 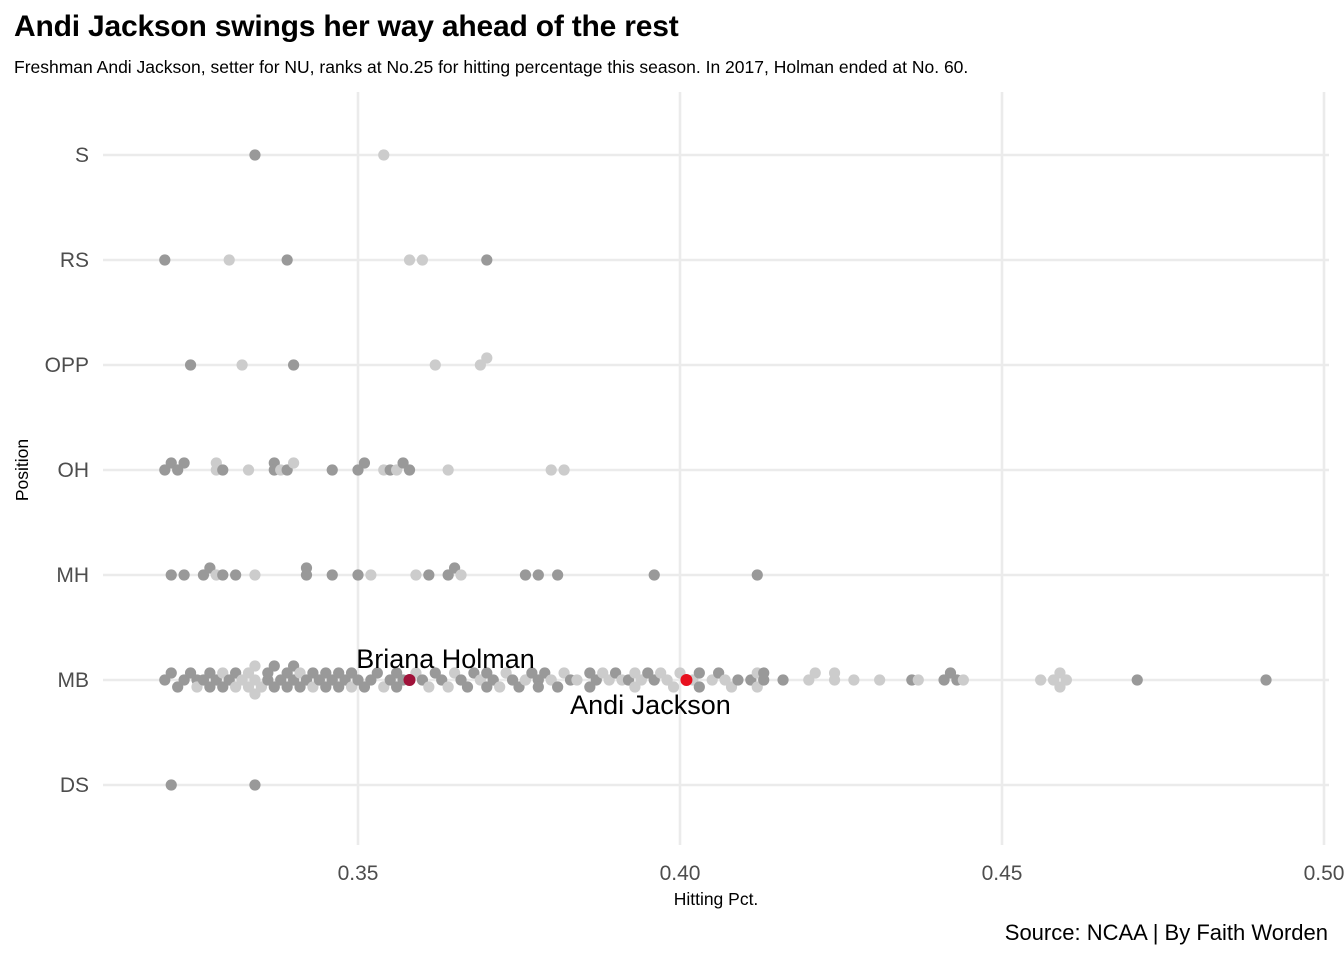 What do you see at coordinates (680, 873) in the screenshot?
I see `x-tick-label: 0.40` at bounding box center [680, 873].